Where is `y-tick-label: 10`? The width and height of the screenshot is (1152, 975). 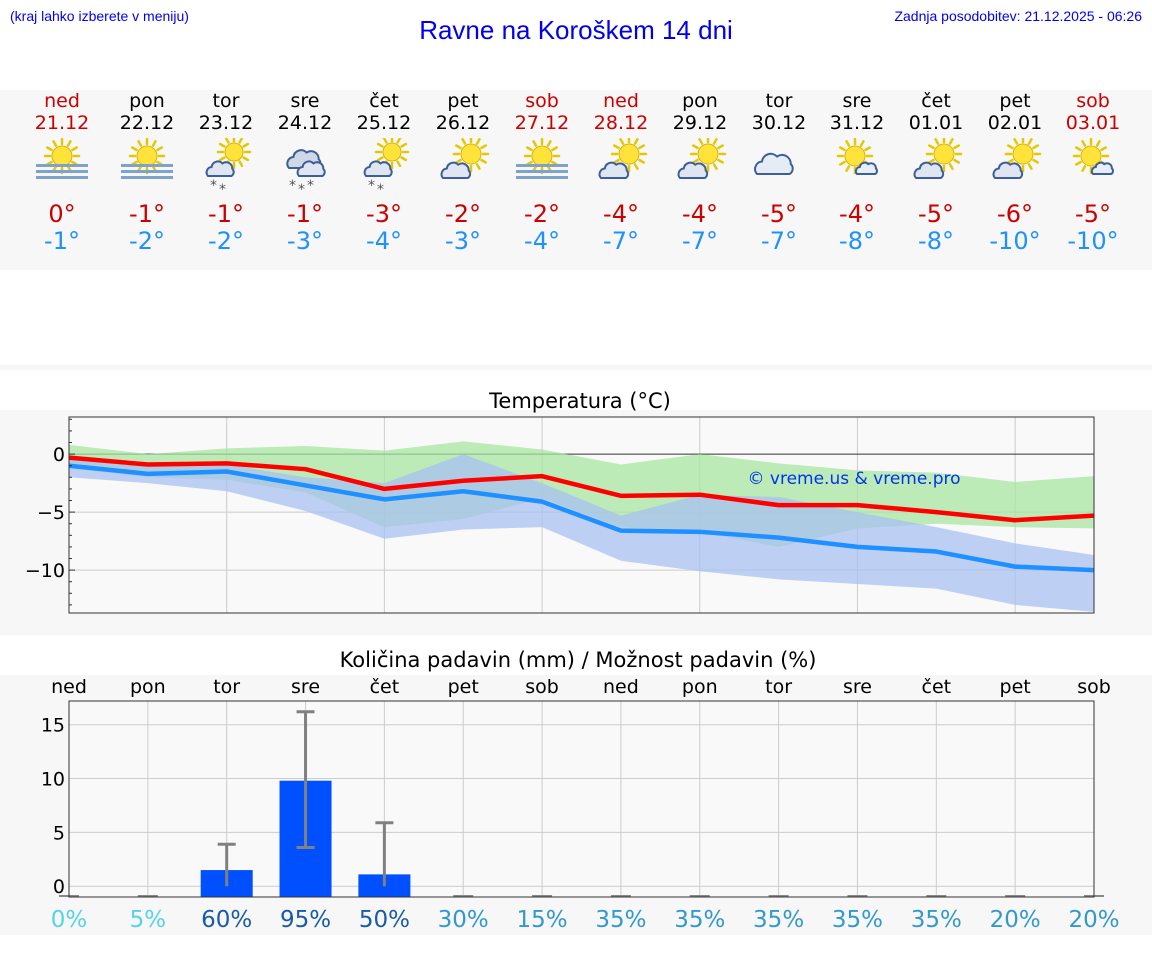 y-tick-label: 10 is located at coordinates (53, 780).